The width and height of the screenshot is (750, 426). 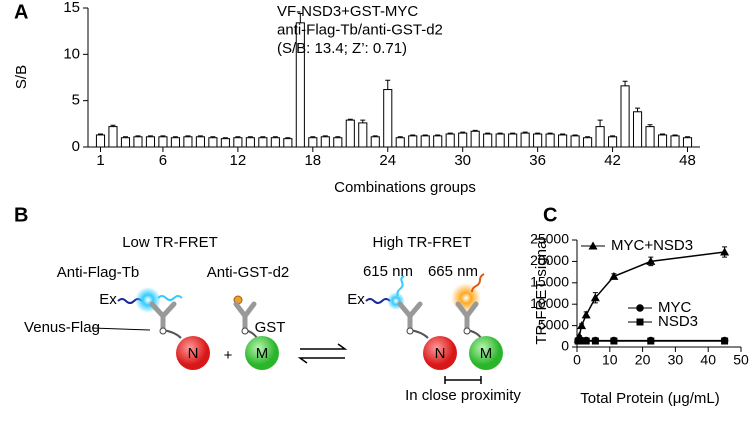 What do you see at coordinates (537, 160) in the screenshot?
I see `x-tick-label: 36` at bounding box center [537, 160].